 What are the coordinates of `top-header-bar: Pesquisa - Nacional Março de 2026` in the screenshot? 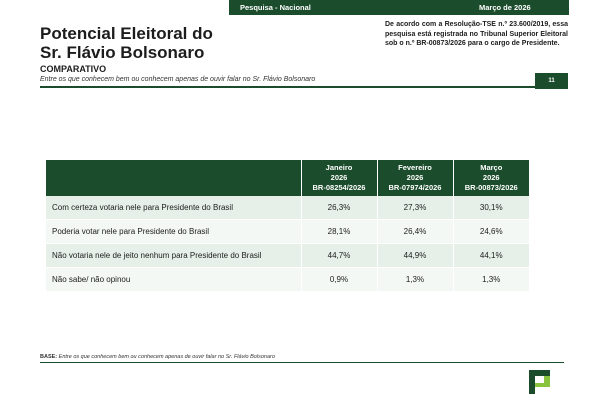 It's located at (399, 7).